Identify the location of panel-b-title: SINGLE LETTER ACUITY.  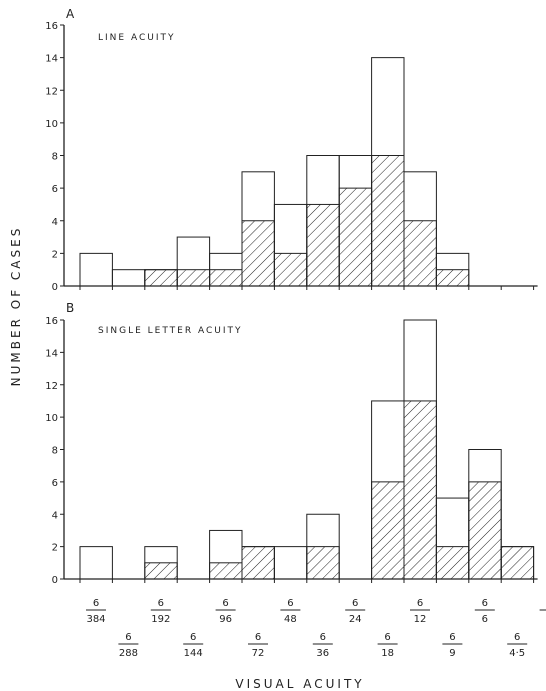
(170, 331).